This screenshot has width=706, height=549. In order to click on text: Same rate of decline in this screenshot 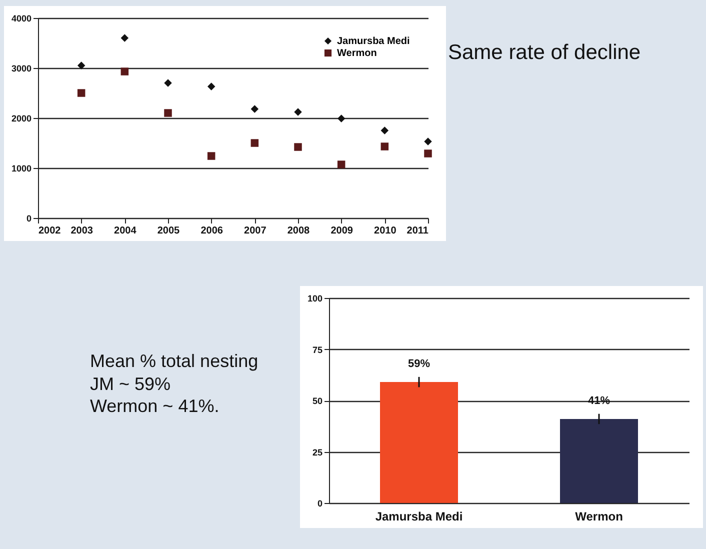, I will do `click(544, 53)`.